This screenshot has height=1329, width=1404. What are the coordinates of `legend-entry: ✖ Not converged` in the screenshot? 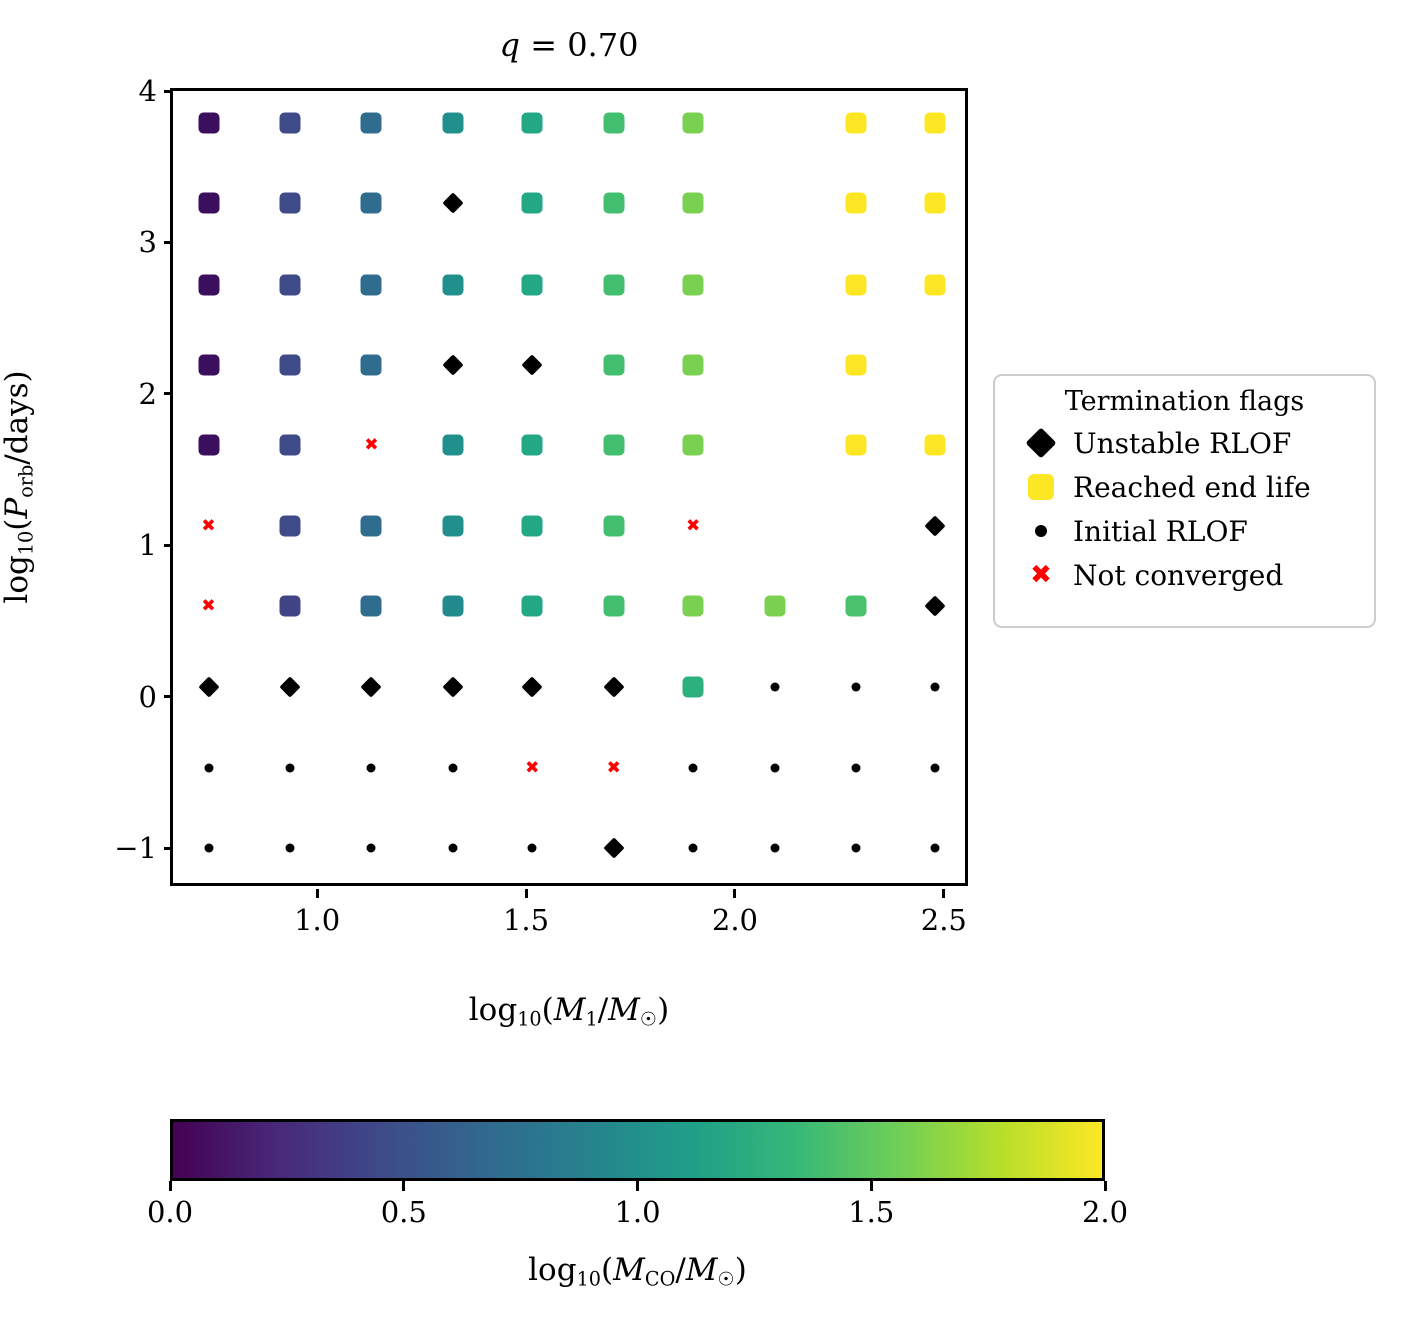 It's located at (1184, 575).